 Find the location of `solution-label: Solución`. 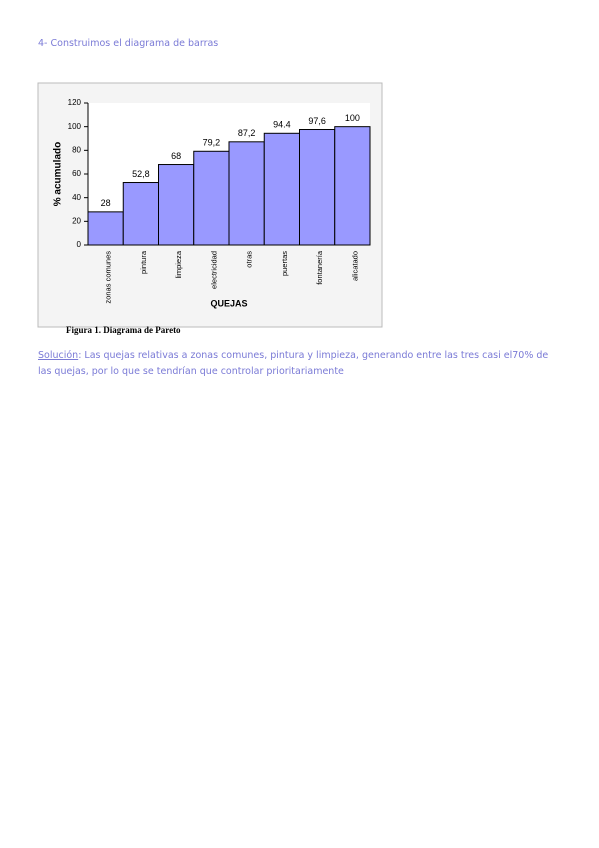

solution-label: Solución is located at coordinates (58, 355).